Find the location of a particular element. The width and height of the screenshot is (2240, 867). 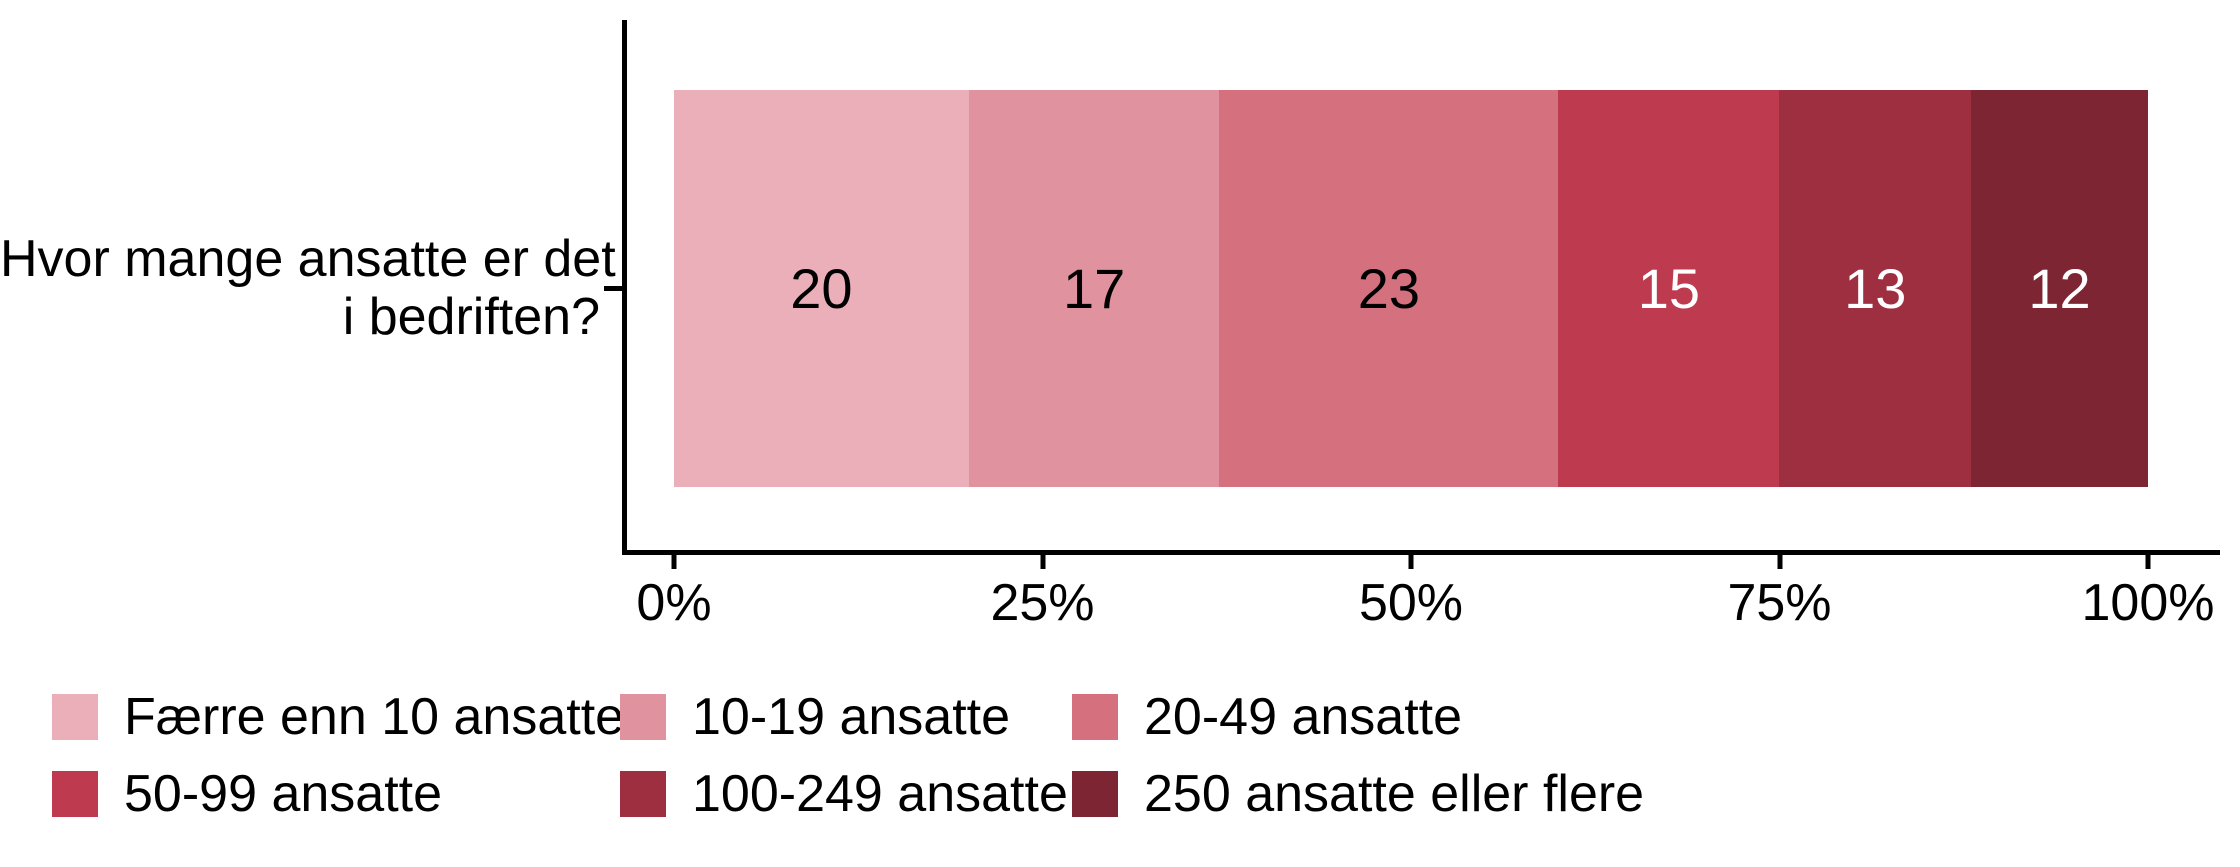

bar-segment: 23 is located at coordinates (1389, 288).